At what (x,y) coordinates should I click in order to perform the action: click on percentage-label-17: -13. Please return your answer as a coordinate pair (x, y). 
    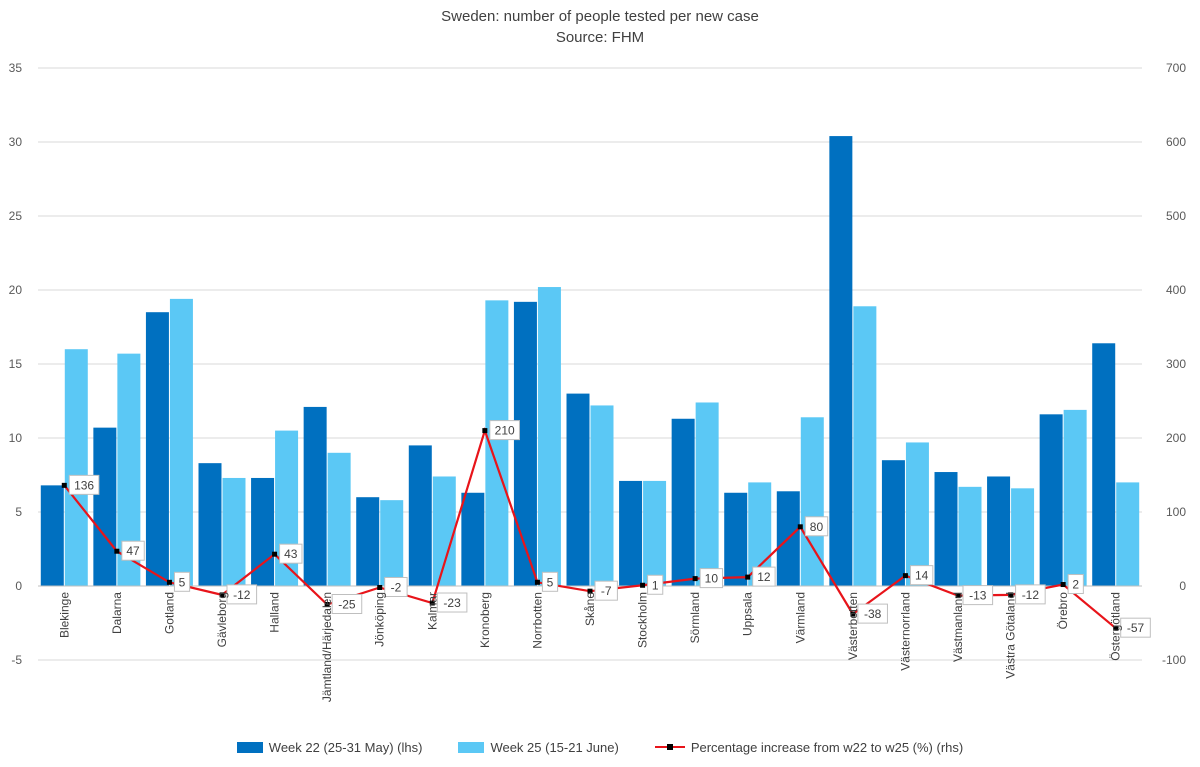
    Looking at the image, I should click on (978, 595).